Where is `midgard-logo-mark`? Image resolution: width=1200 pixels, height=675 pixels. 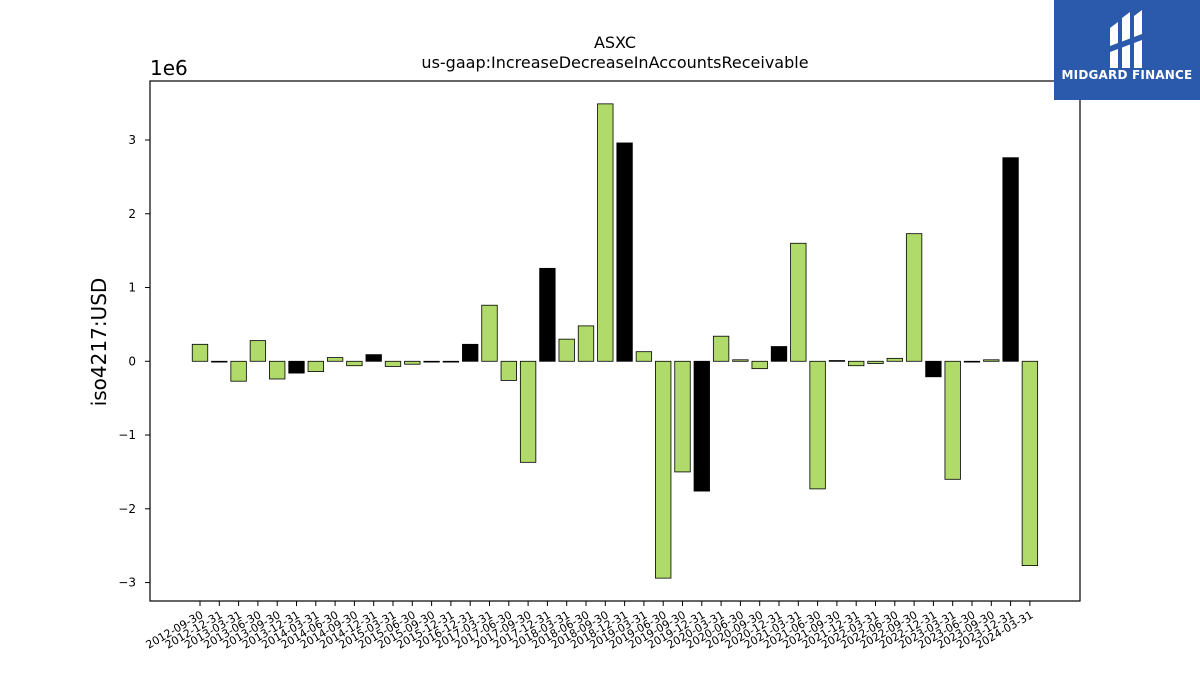 midgard-logo-mark is located at coordinates (1126, 39).